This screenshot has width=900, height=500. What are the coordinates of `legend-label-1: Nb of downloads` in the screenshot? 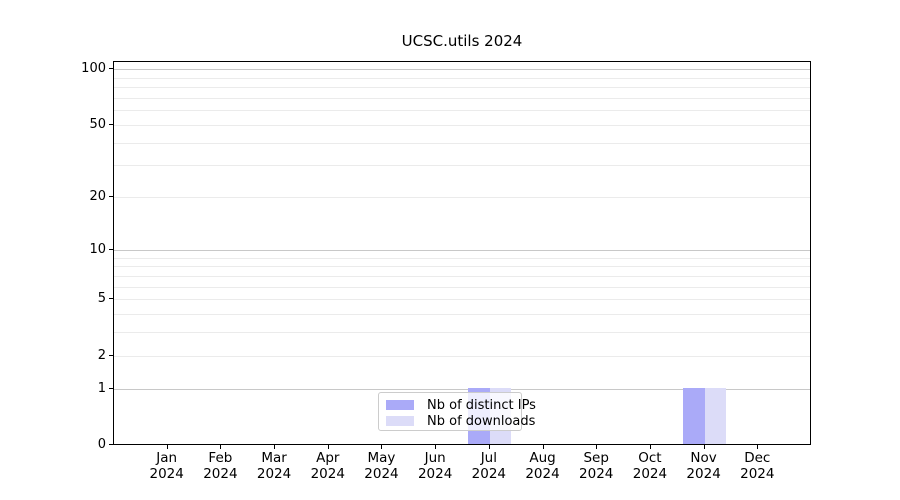 It's located at (481, 421).